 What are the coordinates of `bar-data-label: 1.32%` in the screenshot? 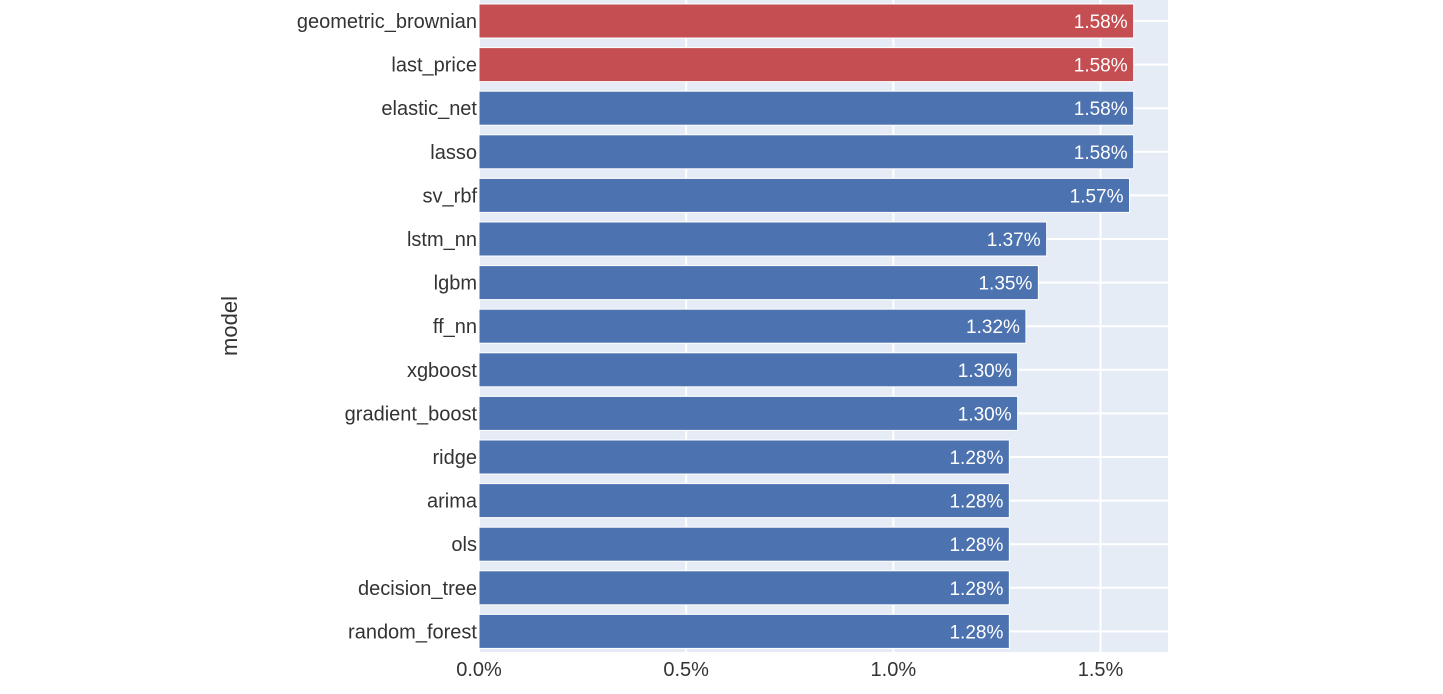 It's located at (993, 327).